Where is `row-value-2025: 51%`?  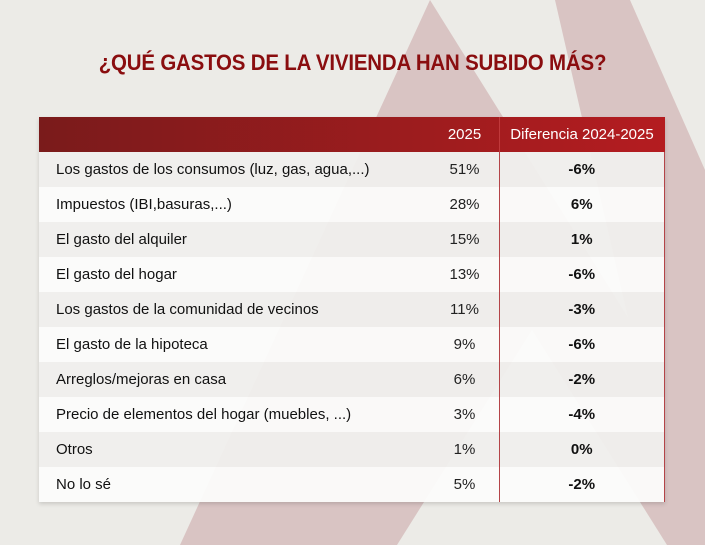 row-value-2025: 51% is located at coordinates (464, 169).